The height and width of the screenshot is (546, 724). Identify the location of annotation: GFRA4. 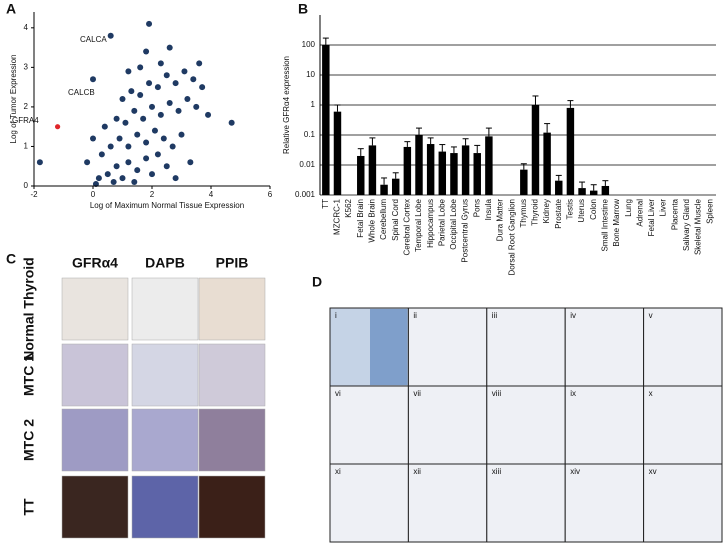
(25, 120).